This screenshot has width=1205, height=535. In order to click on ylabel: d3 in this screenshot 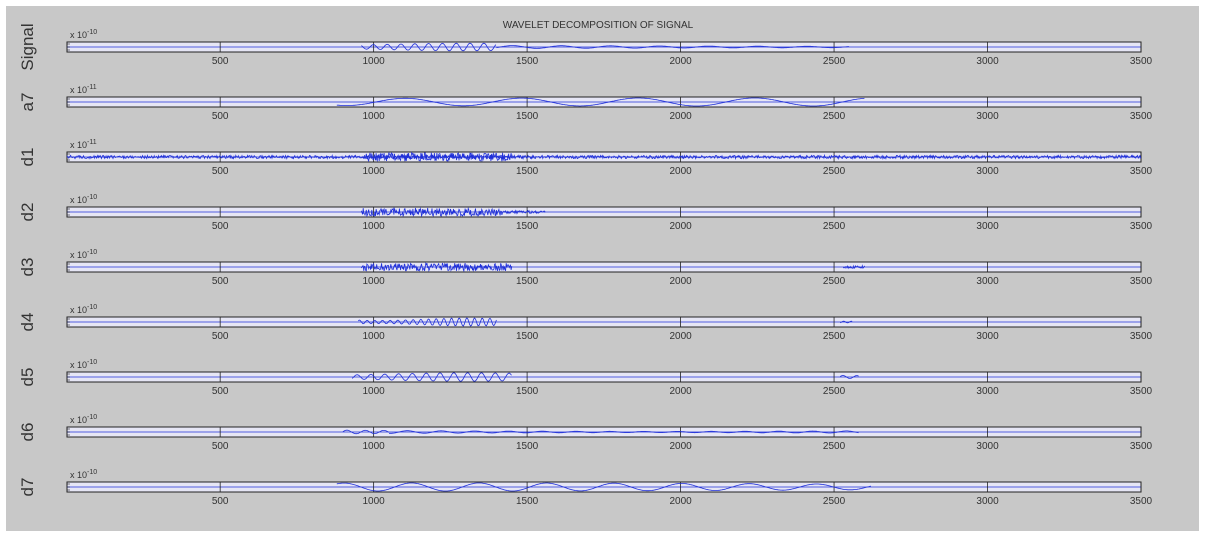, I will do `click(27, 267)`.